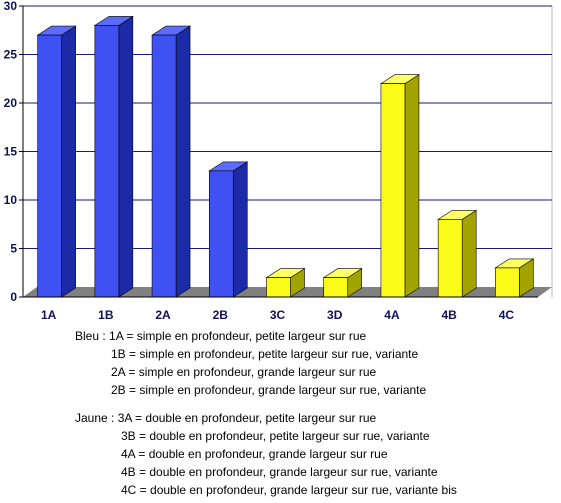 The width and height of the screenshot is (561, 503). What do you see at coordinates (107, 161) in the screenshot?
I see `bar-1b` at bounding box center [107, 161].